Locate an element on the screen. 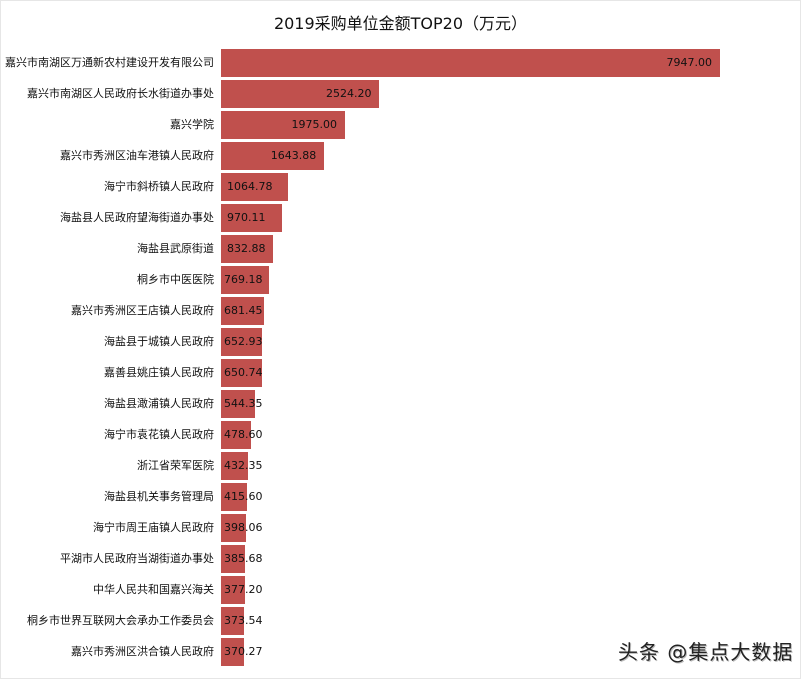 This screenshot has width=801, height=679. value-label: 650.74 is located at coordinates (243, 372).